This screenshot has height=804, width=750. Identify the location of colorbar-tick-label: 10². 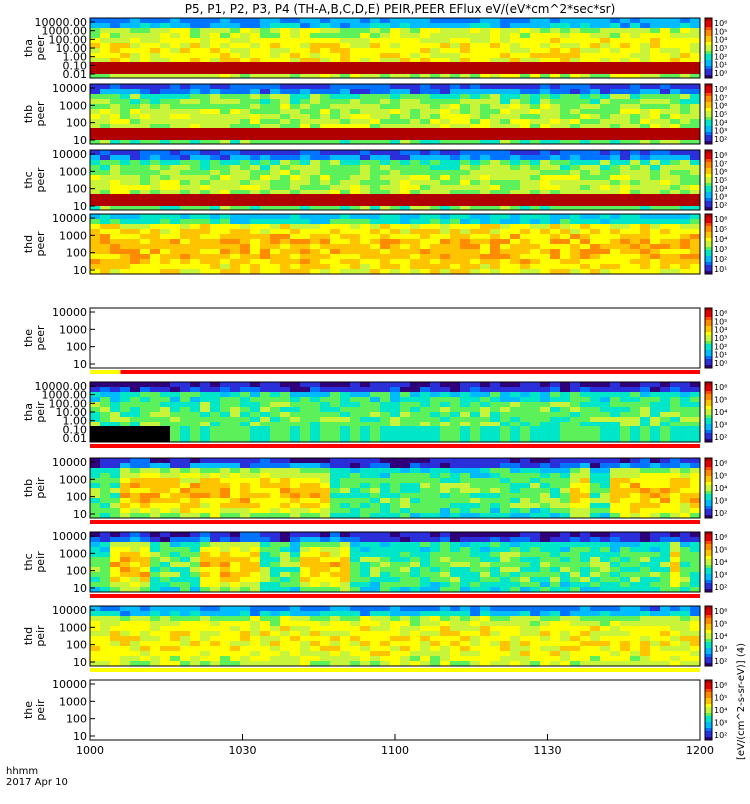
(720, 513).